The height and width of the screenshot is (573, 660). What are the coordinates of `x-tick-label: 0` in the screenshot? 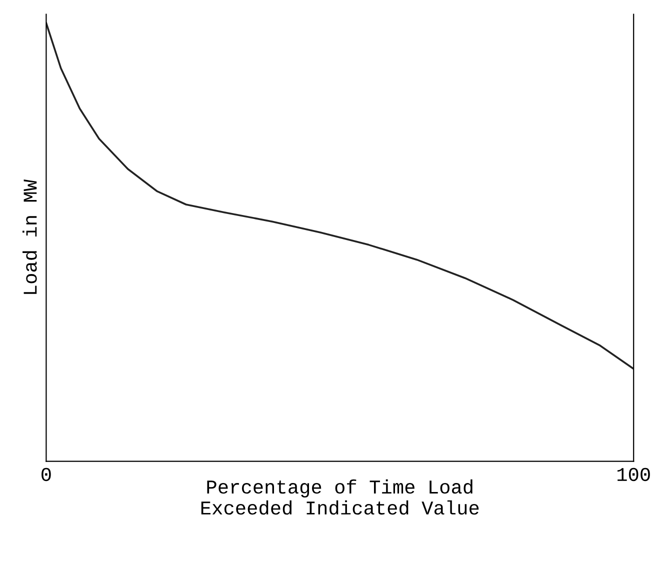 It's located at (46, 475).